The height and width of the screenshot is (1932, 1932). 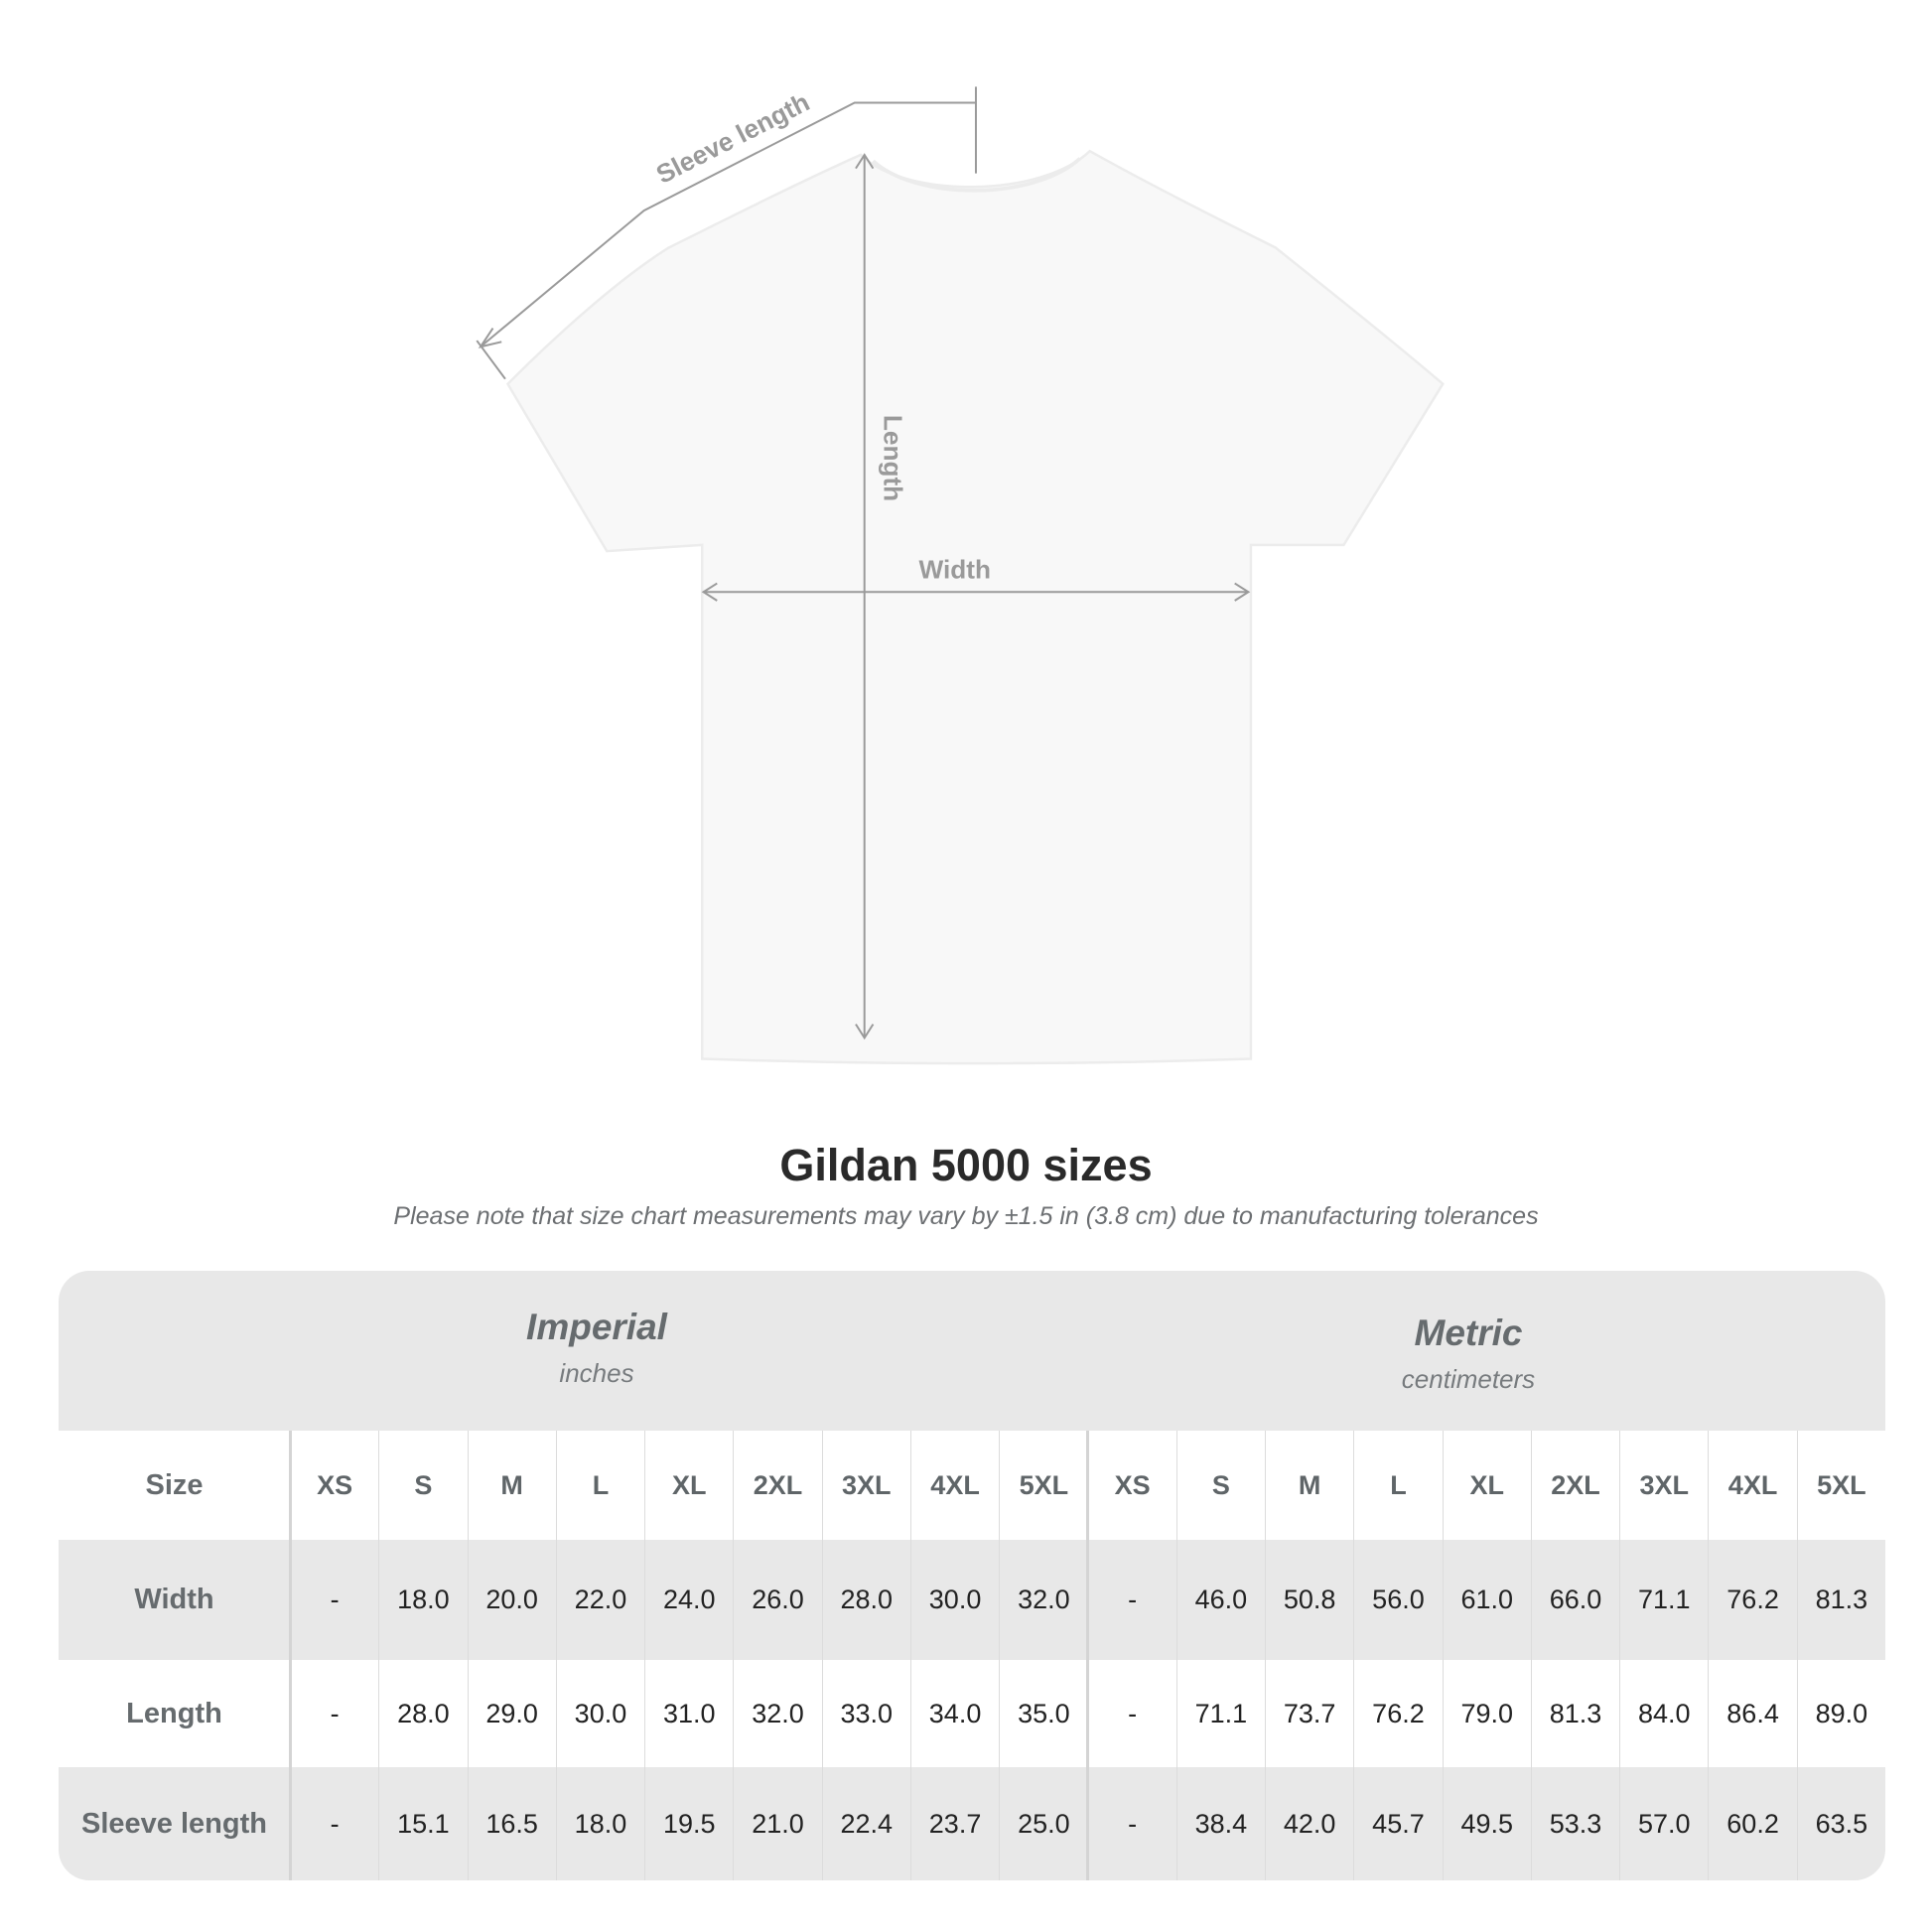 I want to click on imperial-size-2XL: 2XL, so click(x=777, y=1486).